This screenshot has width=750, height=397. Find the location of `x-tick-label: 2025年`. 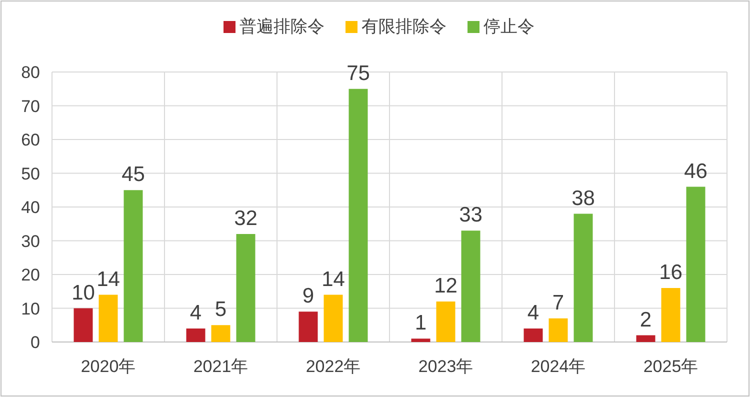

x-tick-label: 2025年 is located at coordinates (670, 366).